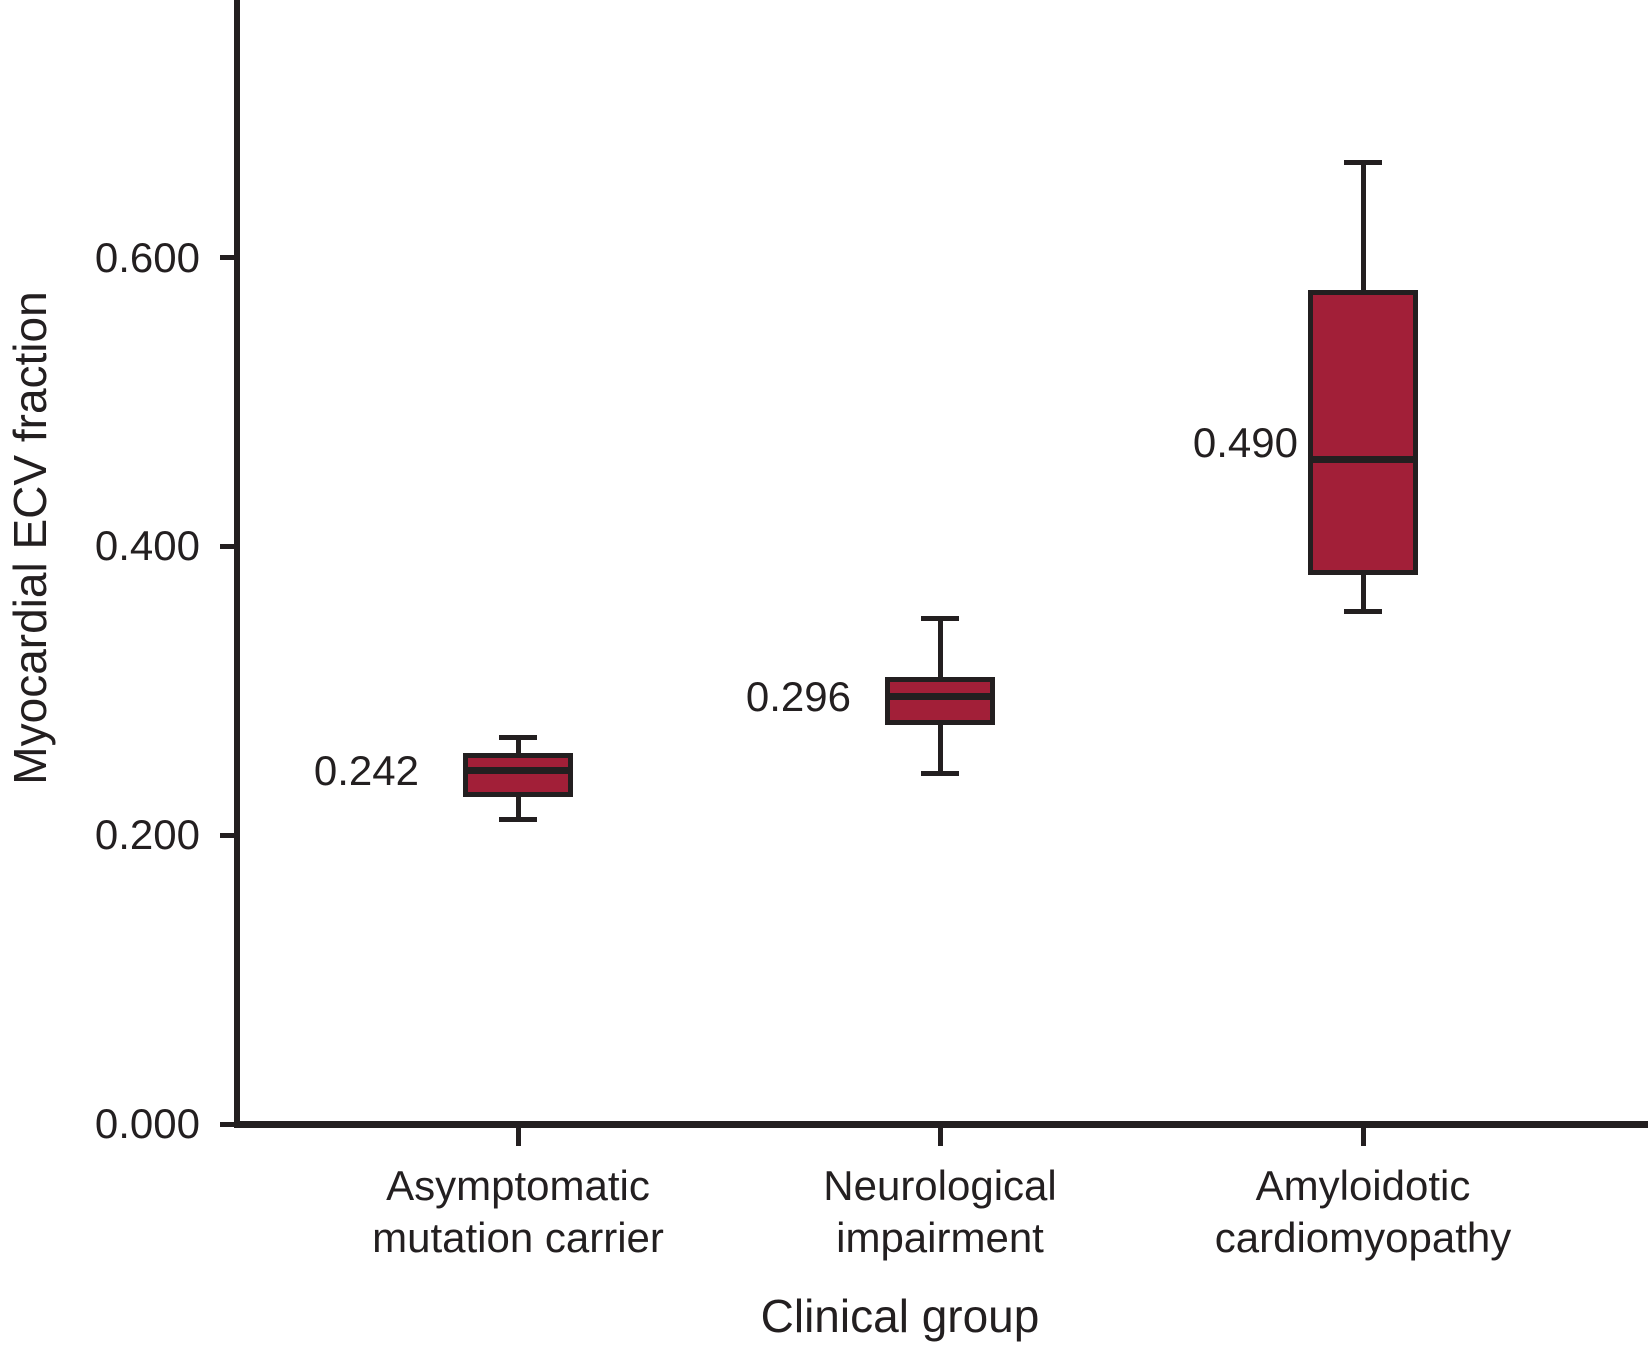  What do you see at coordinates (798, 696) in the screenshot?
I see `median-value-label: 0.296` at bounding box center [798, 696].